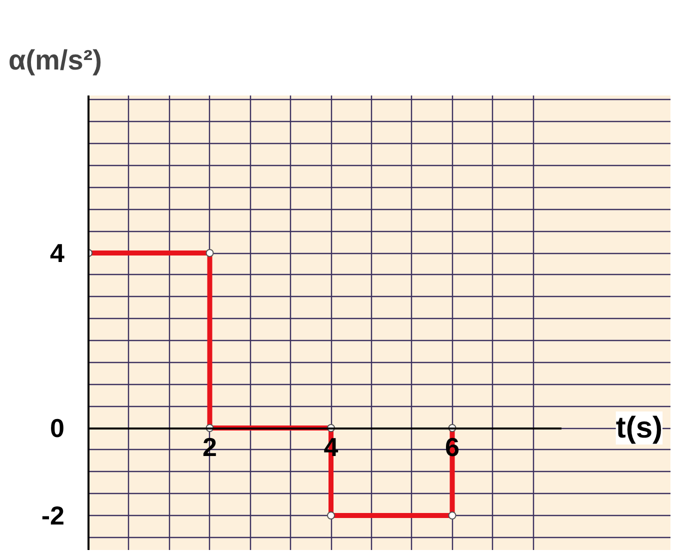 The width and height of the screenshot is (688, 558). Describe the element at coordinates (53, 515) in the screenshot. I see `y-tick-label: -2` at that location.